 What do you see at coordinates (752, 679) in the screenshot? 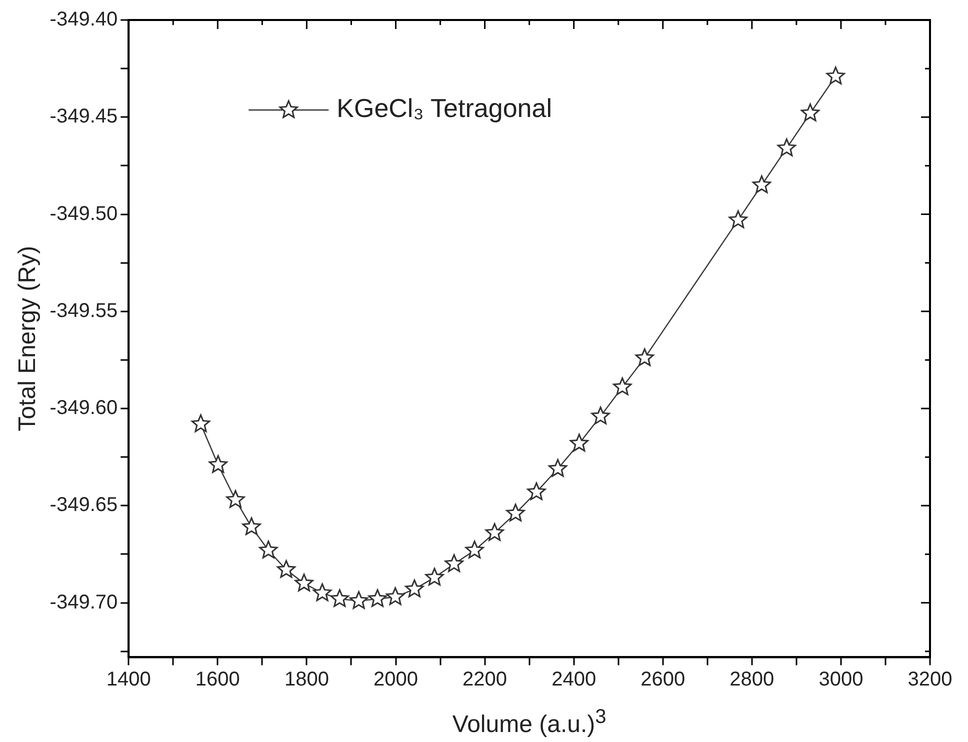
I see `x-tick-label: 2800` at bounding box center [752, 679].